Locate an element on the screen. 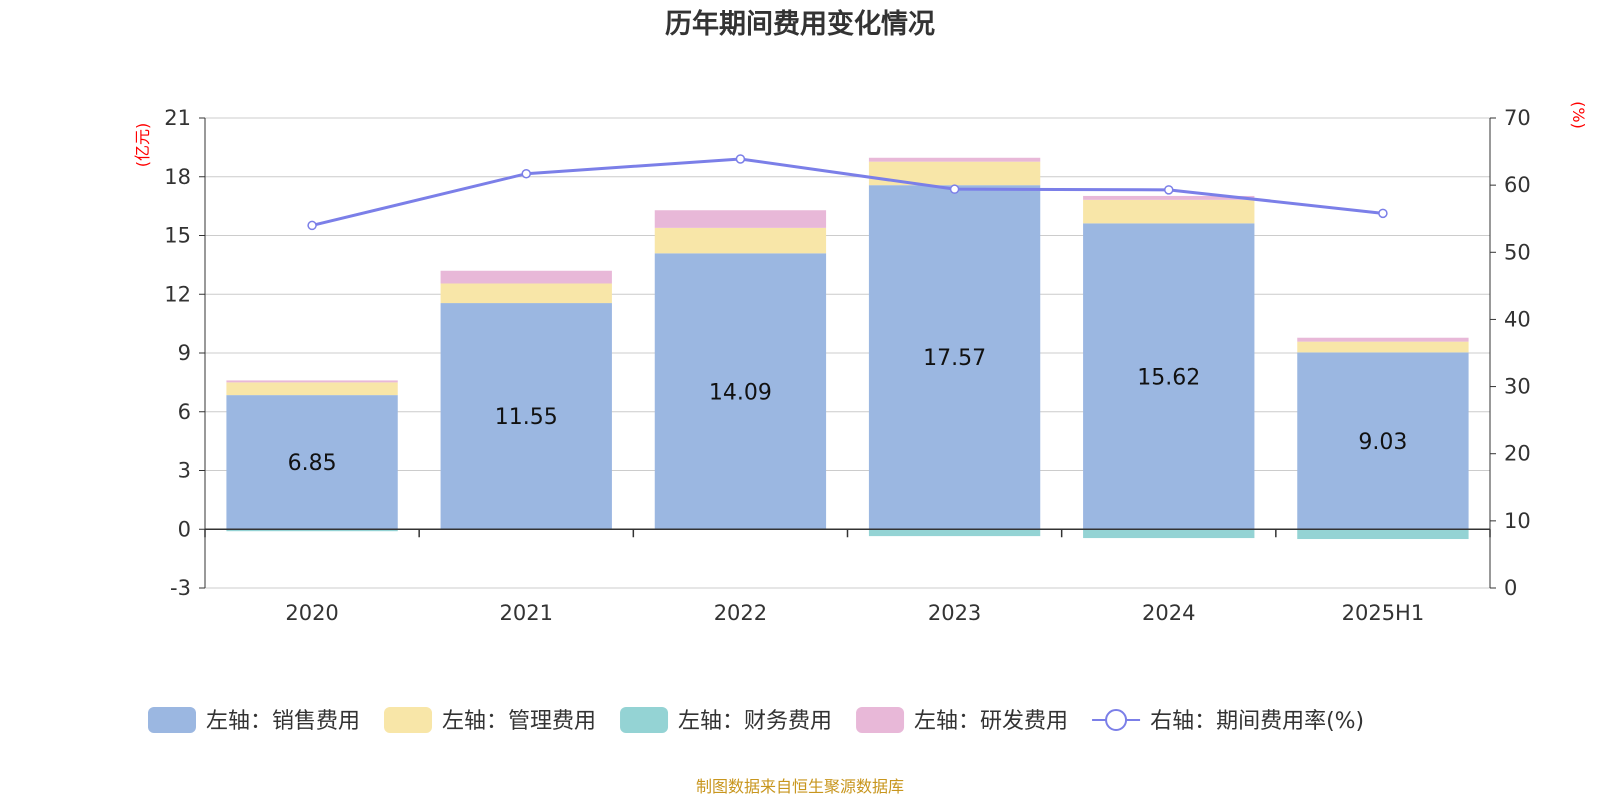  legend-label: 左轴：管理费用 is located at coordinates (519, 721).